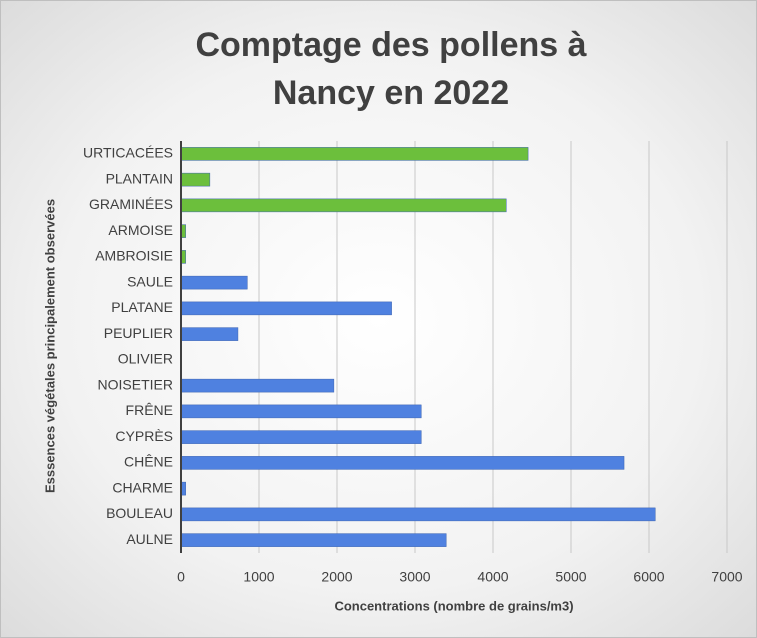 The height and width of the screenshot is (638, 757). I want to click on y-tick-label: NOISETIER, so click(135, 384).